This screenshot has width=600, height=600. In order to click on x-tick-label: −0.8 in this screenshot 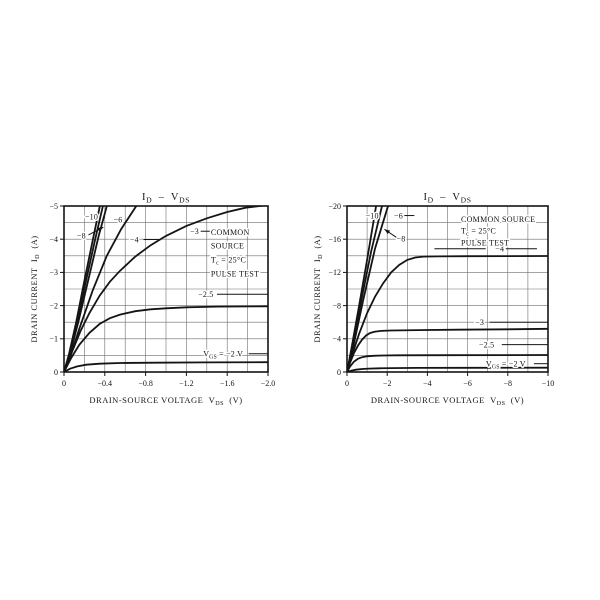, I will do `click(145, 383)`.